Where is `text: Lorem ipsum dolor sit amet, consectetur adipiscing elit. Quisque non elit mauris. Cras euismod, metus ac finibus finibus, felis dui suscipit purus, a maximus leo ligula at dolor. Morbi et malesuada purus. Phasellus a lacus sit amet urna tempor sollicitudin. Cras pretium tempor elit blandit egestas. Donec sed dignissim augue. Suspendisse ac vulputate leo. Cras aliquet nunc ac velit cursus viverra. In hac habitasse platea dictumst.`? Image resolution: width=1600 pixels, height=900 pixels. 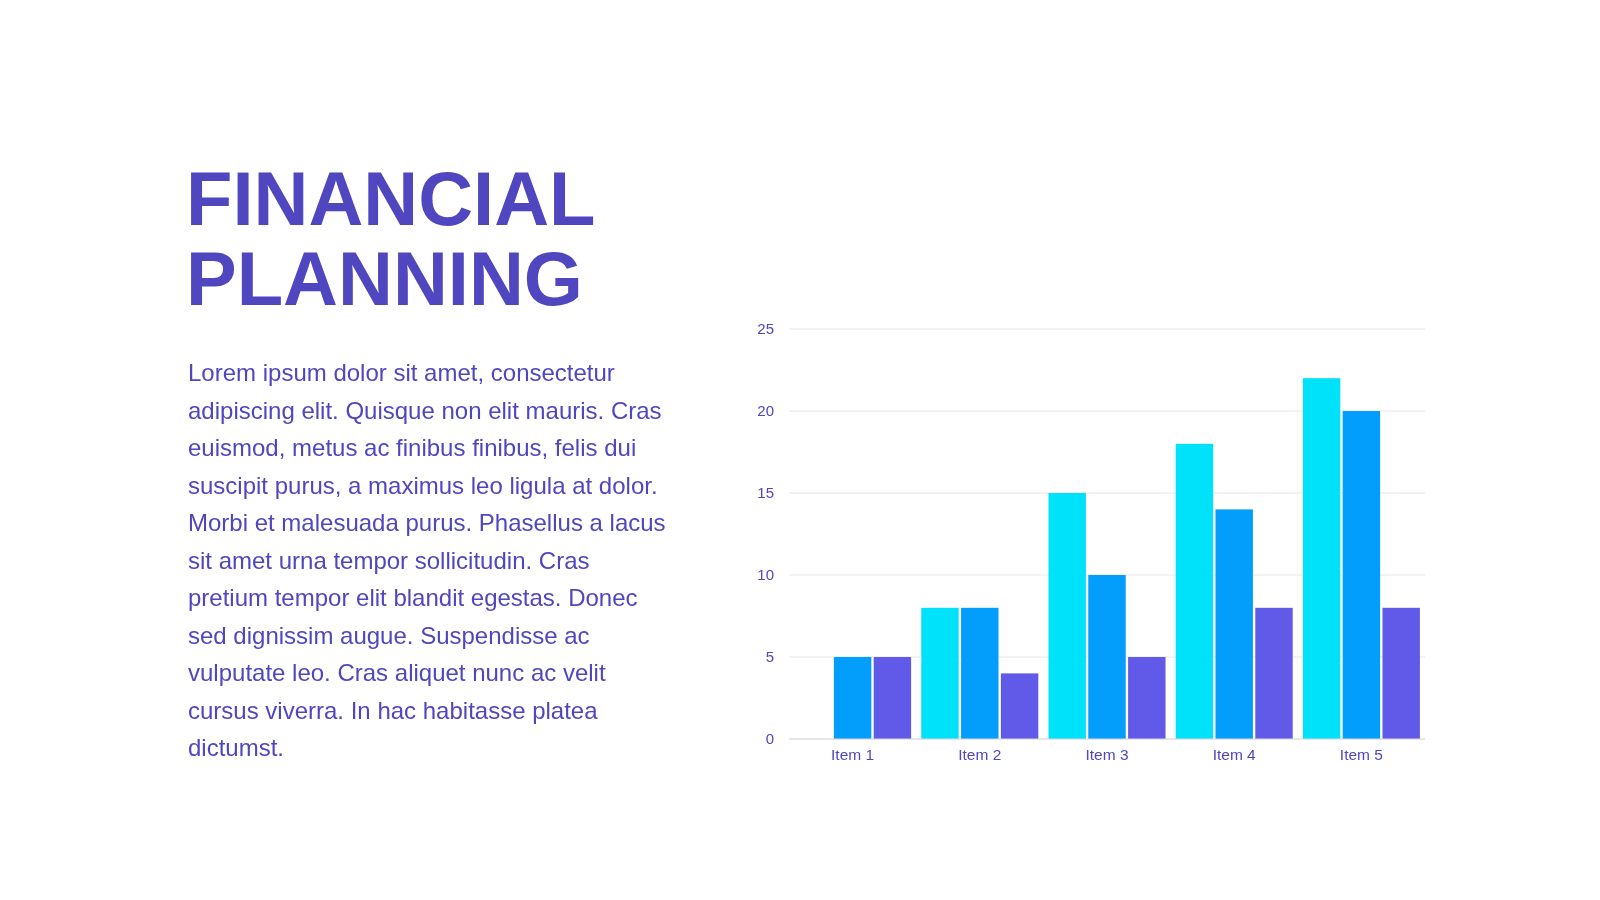
text: Lorem ipsum dolor sit amet, consectetur adipiscing elit. Quisque non elit mauris. Cras euismod, metus ac finibus finibus, felis dui suscipit purus, a maximus leo ligula at dolor. Morbi et malesuada purus. Phasellus a lacus sit amet urna tempor sollicitudin. Cras pretium tempor elit blandit egestas. Donec sed dignissim augue. Suspendisse ac vulputate leo. Cras aliquet nunc ac velit cursus viverra. In hac habitasse platea dictumst. is located at coordinates (427, 560).